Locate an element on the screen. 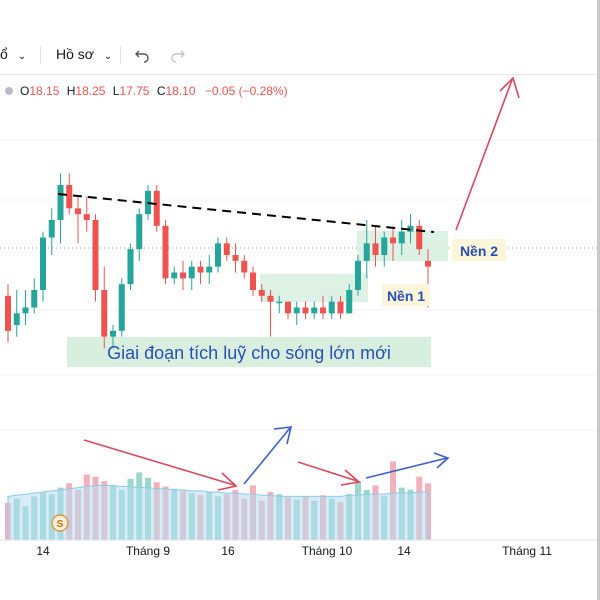  redo-icon is located at coordinates (178, 56).